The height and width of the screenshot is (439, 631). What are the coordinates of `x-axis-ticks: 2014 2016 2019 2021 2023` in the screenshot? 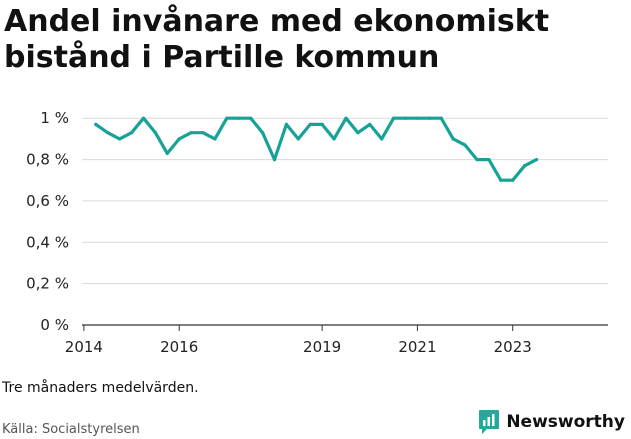 It's located at (298, 340).